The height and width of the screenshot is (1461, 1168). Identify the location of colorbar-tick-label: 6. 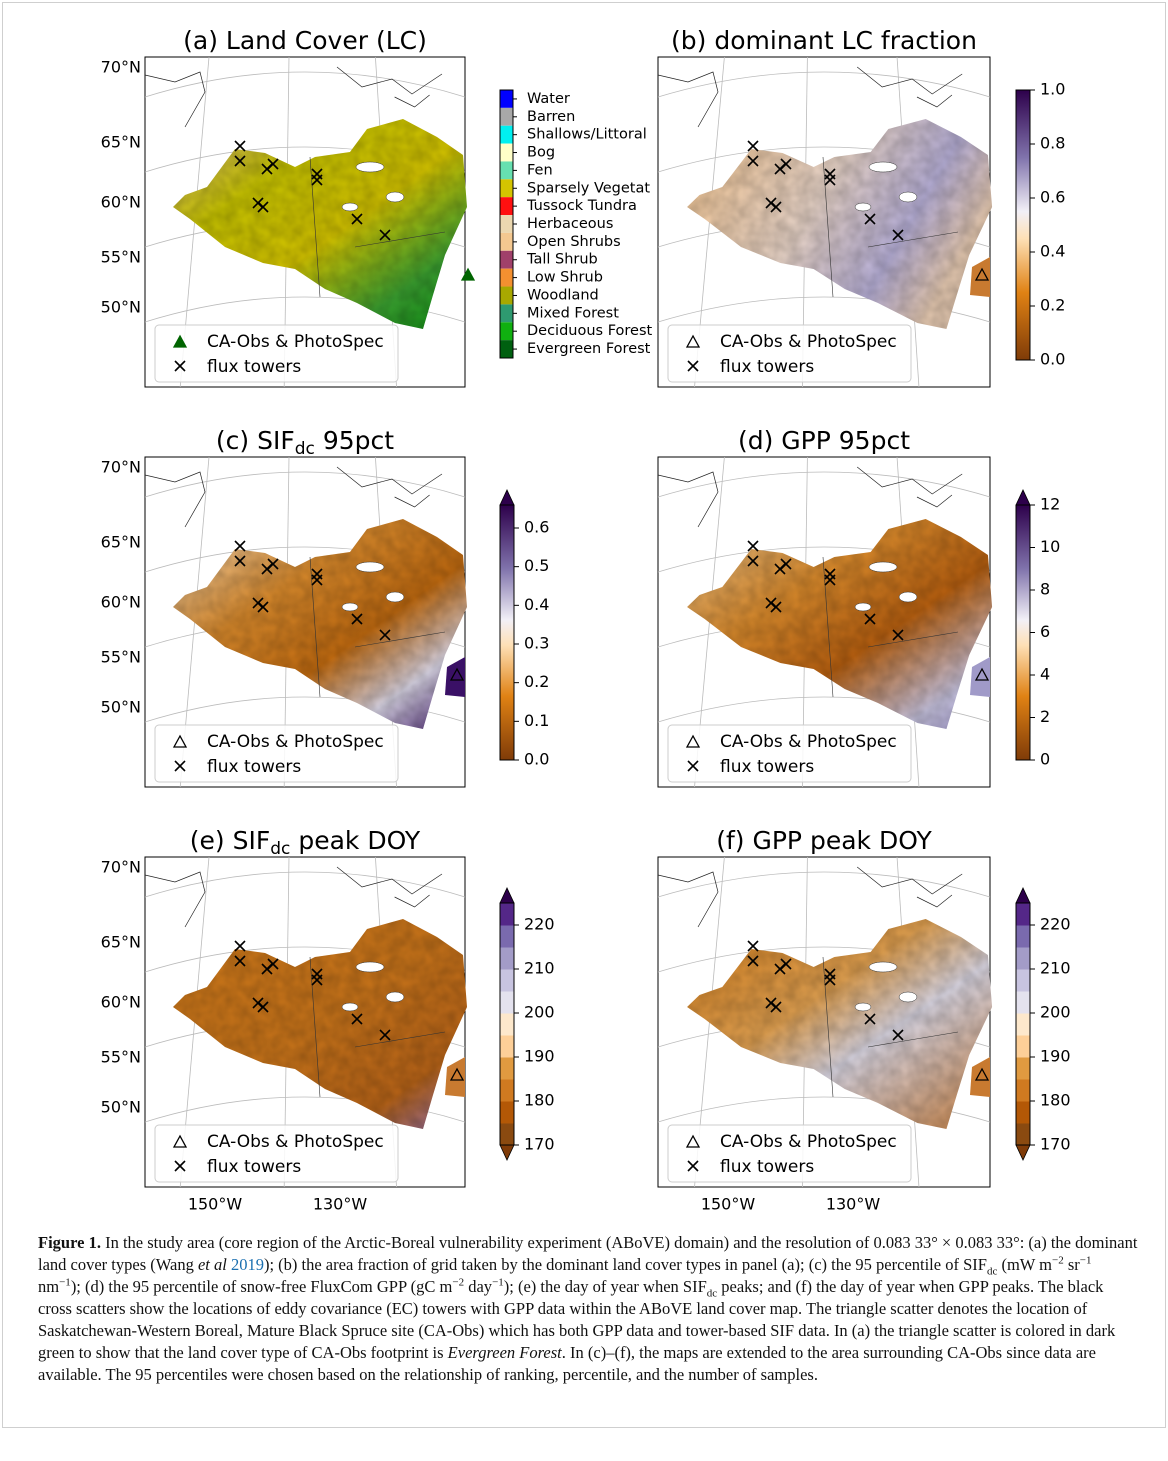
(1045, 631).